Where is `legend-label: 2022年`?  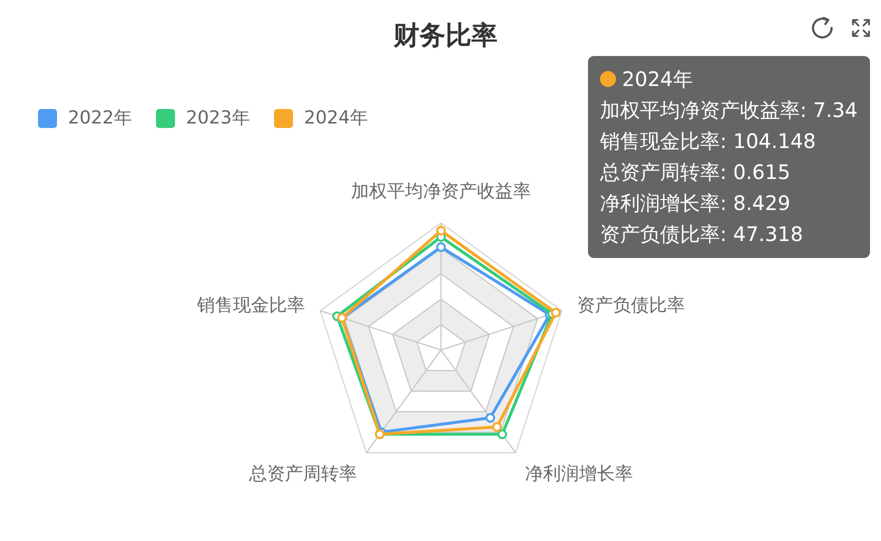 legend-label: 2022年 is located at coordinates (100, 118).